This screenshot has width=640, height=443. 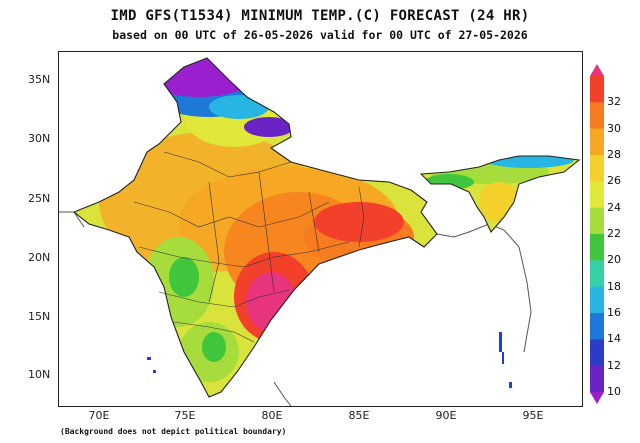 What do you see at coordinates (614, 260) in the screenshot?
I see `colorbar-tick-label: 20` at bounding box center [614, 260].